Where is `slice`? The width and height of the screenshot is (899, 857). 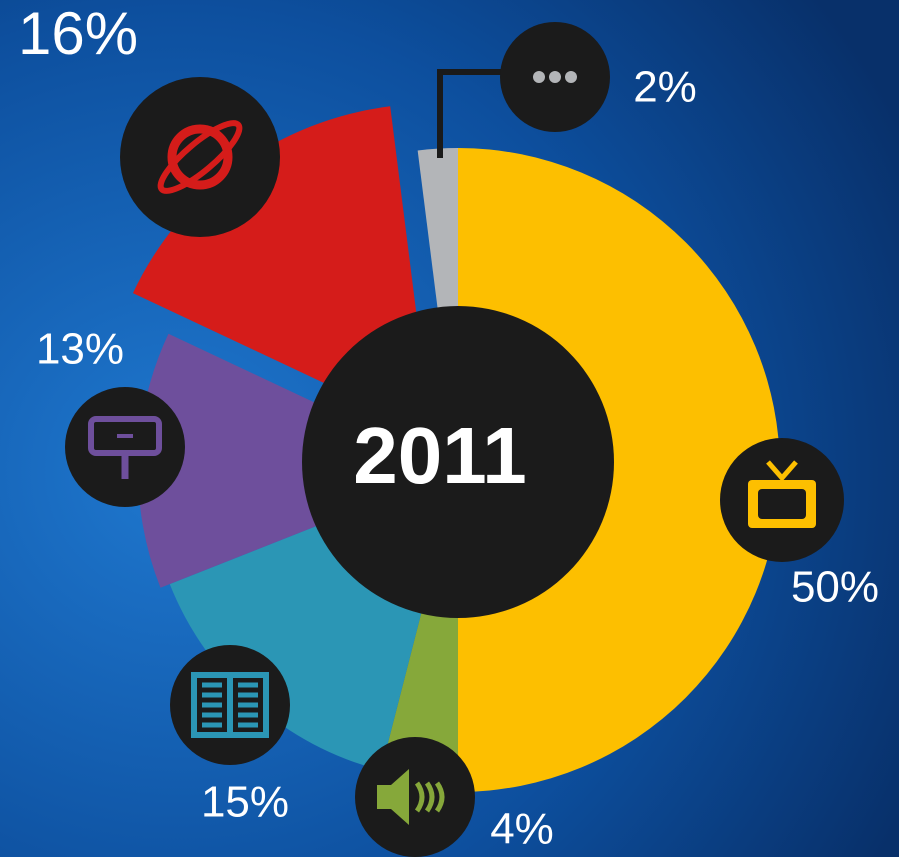
slice is located at coordinates (298, 460).